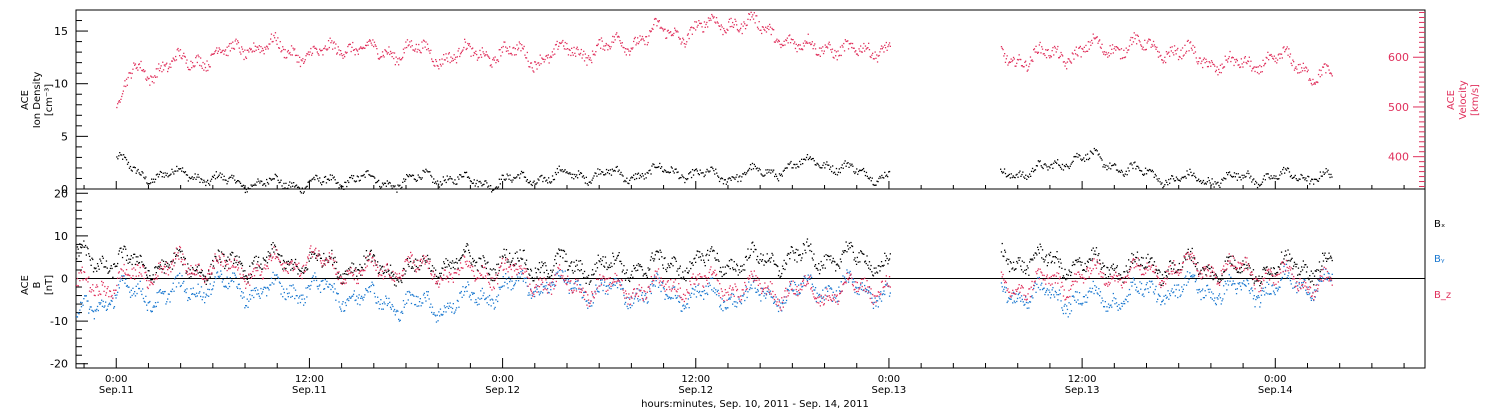 This screenshot has width=1500, height=410. Describe the element at coordinates (695, 379) in the screenshot. I see `x-tick-time-label: 12:00` at that location.